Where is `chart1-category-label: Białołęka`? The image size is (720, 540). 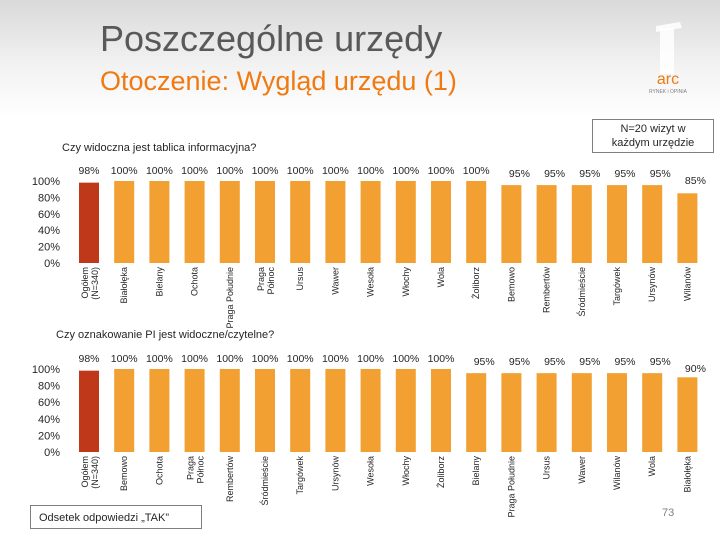
chart1-category-label: Białołęka is located at coordinates (124, 285).